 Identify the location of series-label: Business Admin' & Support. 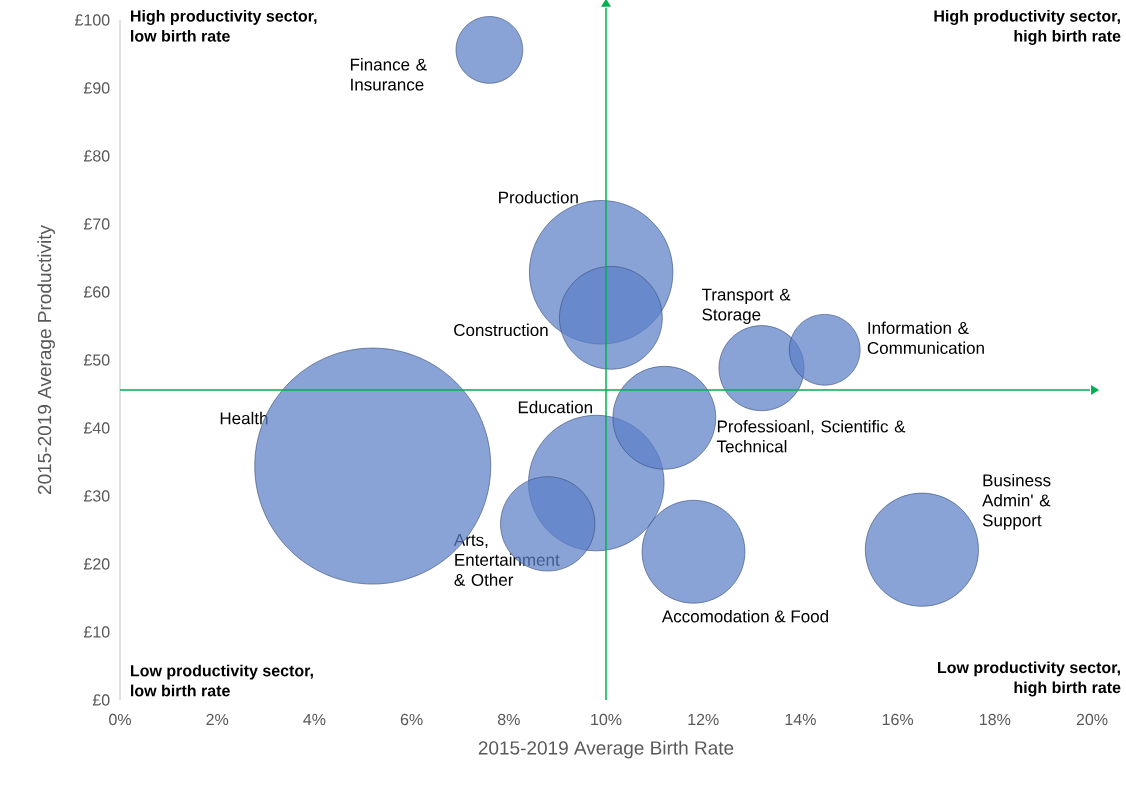
(1016, 501).